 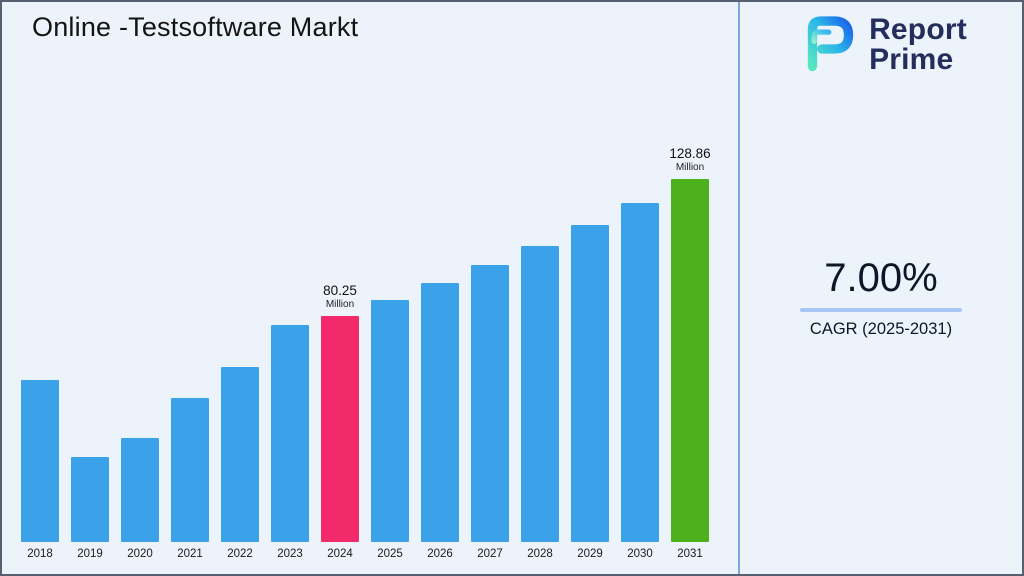 What do you see at coordinates (690, 154) in the screenshot?
I see `bar-annotation-value-2031: 128.86` at bounding box center [690, 154].